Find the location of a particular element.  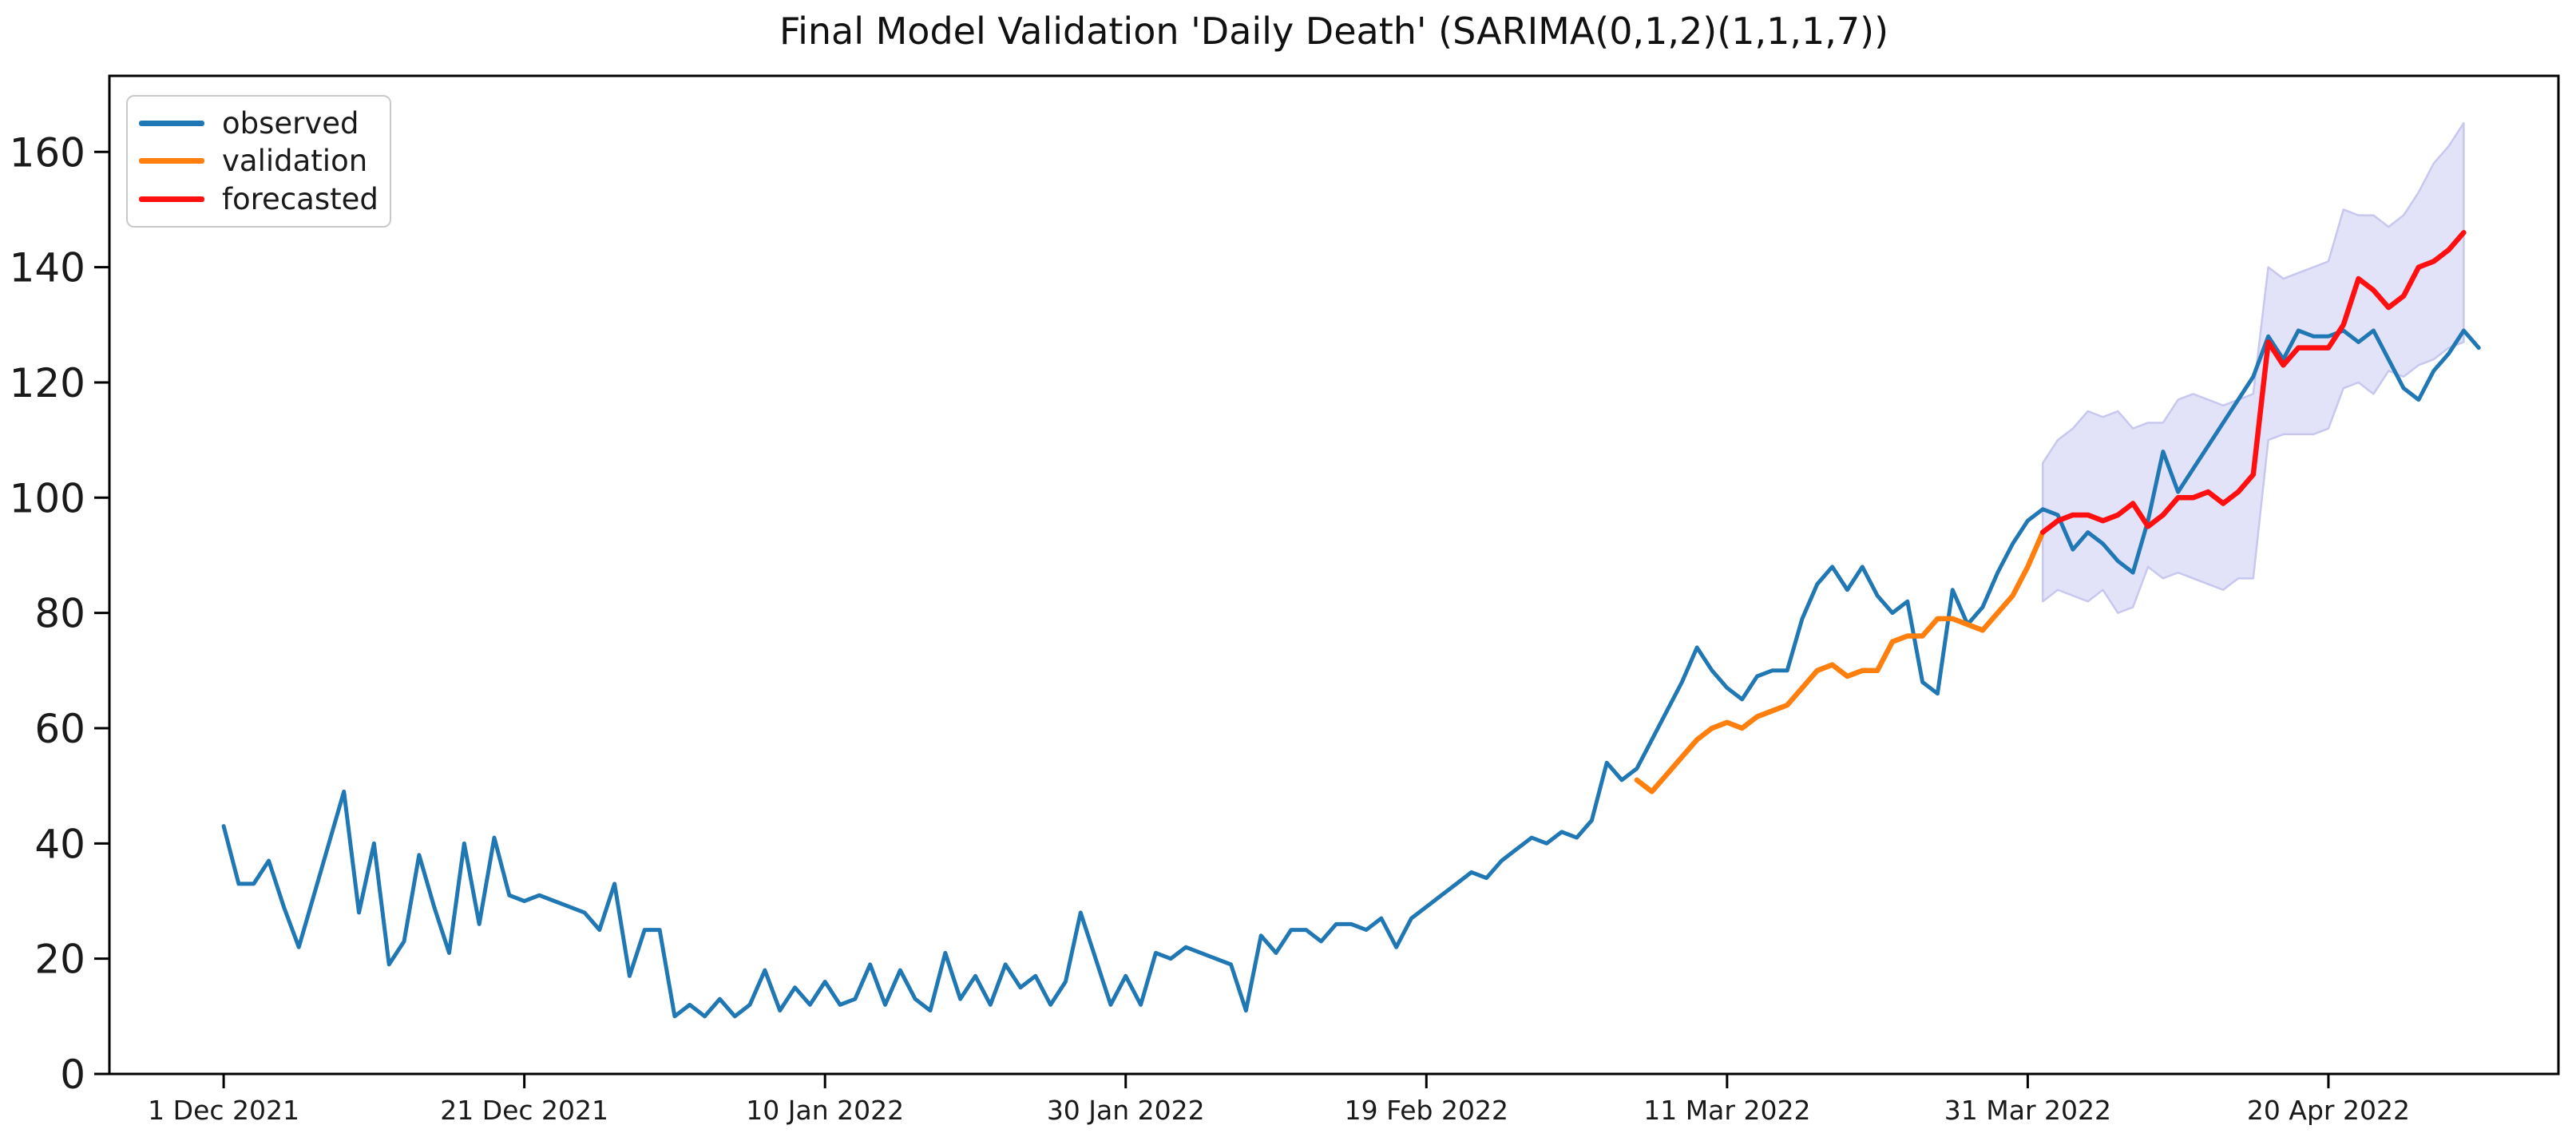

y-tick-label: 20 is located at coordinates (59, 960).